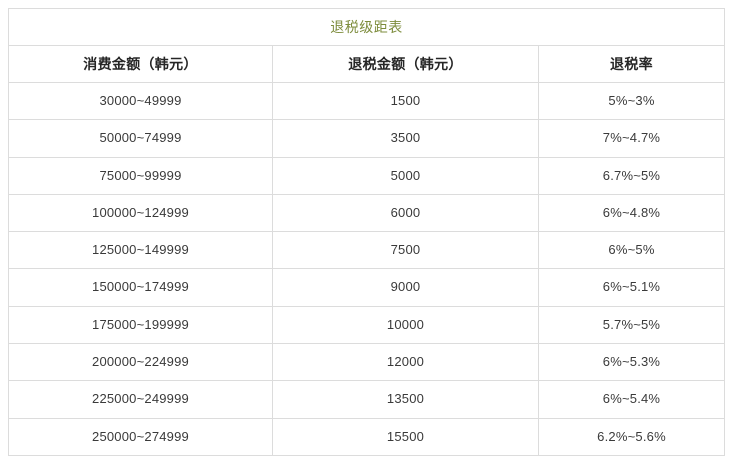  What do you see at coordinates (140, 64) in the screenshot?
I see `column-header-consumption-amount: 消费金额（韩元）` at bounding box center [140, 64].